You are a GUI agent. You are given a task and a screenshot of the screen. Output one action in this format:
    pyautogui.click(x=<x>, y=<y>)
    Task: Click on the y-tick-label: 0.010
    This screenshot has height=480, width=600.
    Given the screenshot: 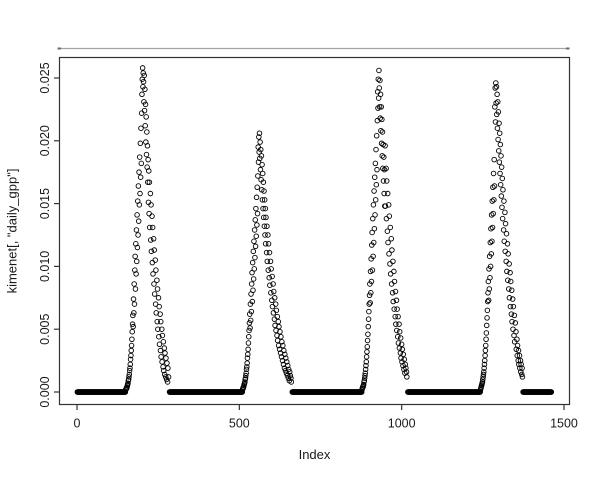 What is the action you would take?
    pyautogui.click(x=45, y=266)
    